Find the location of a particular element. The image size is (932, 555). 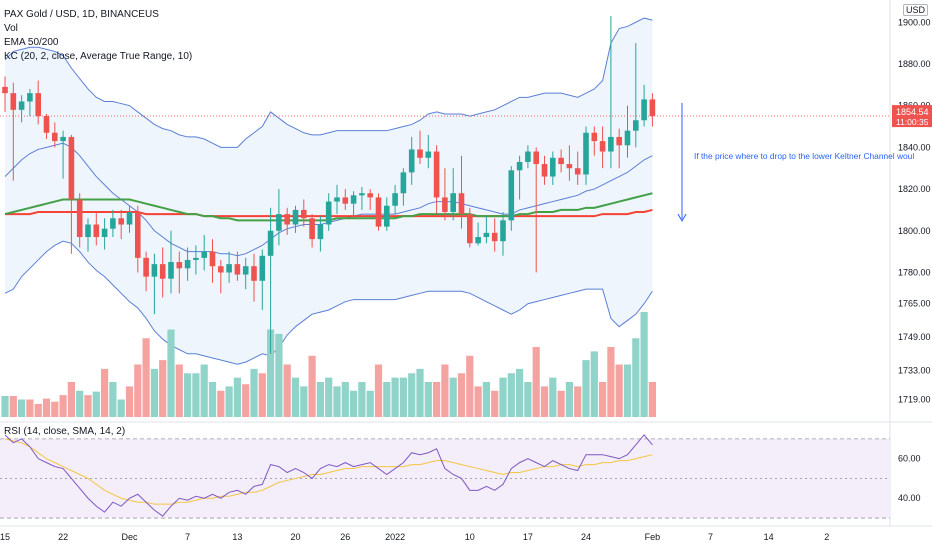

price-tick-label: 1733.00 is located at coordinates (914, 370).